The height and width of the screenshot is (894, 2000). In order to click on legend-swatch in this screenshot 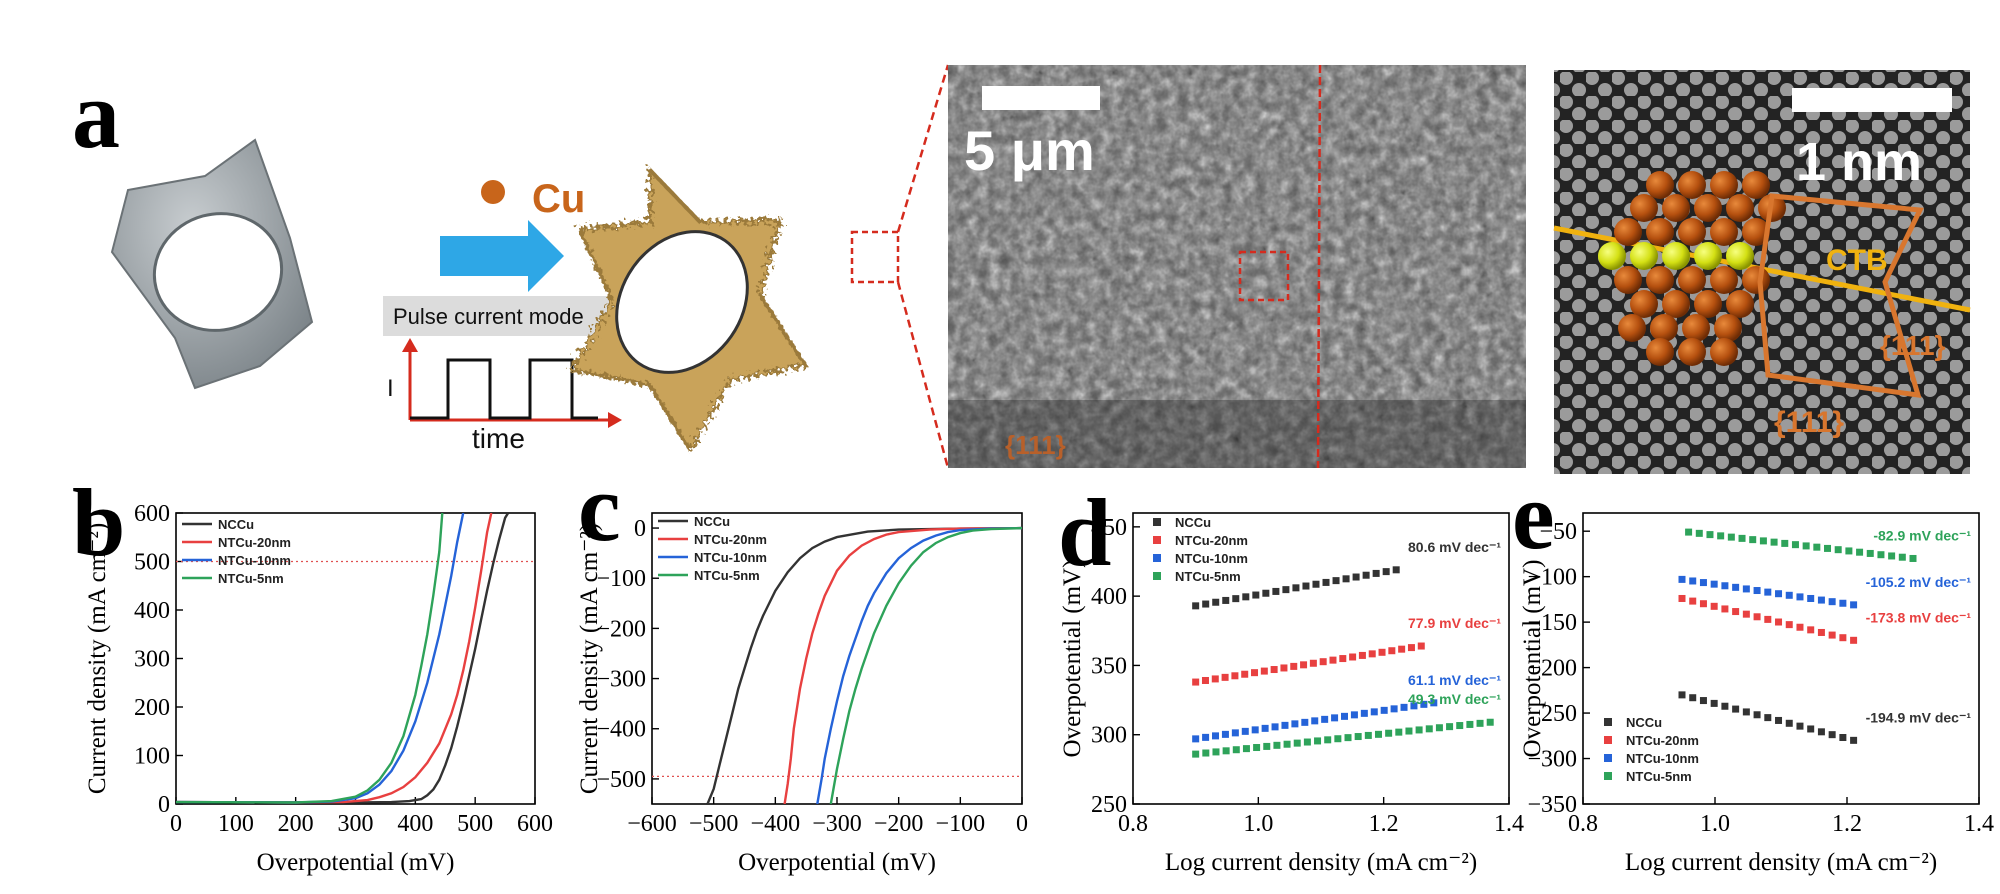, I will do `click(1608, 740)`.